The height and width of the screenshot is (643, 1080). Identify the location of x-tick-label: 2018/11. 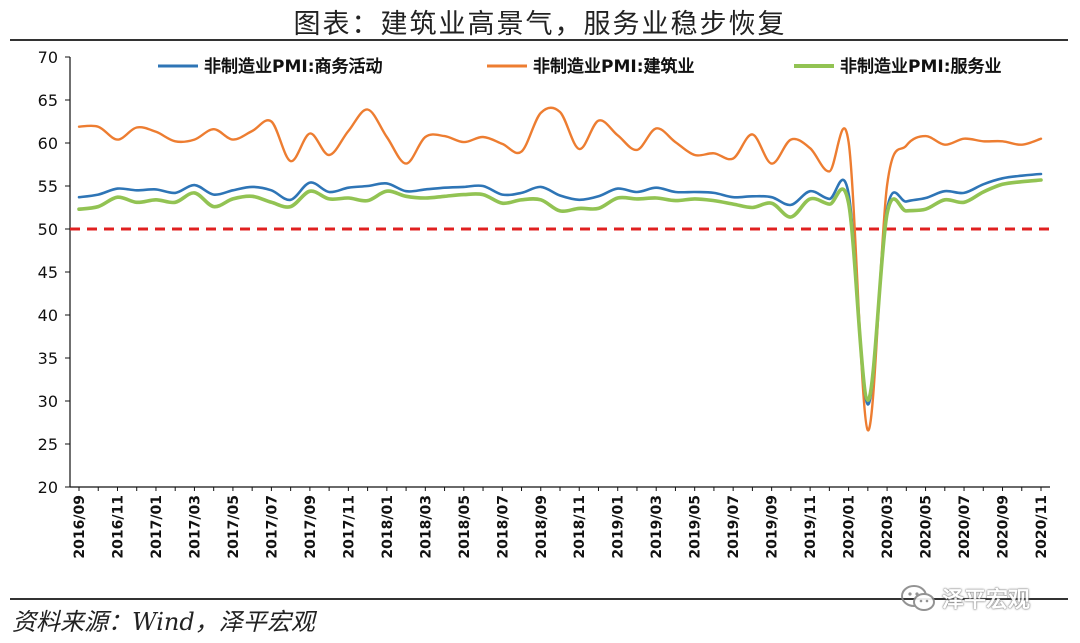
(580, 527).